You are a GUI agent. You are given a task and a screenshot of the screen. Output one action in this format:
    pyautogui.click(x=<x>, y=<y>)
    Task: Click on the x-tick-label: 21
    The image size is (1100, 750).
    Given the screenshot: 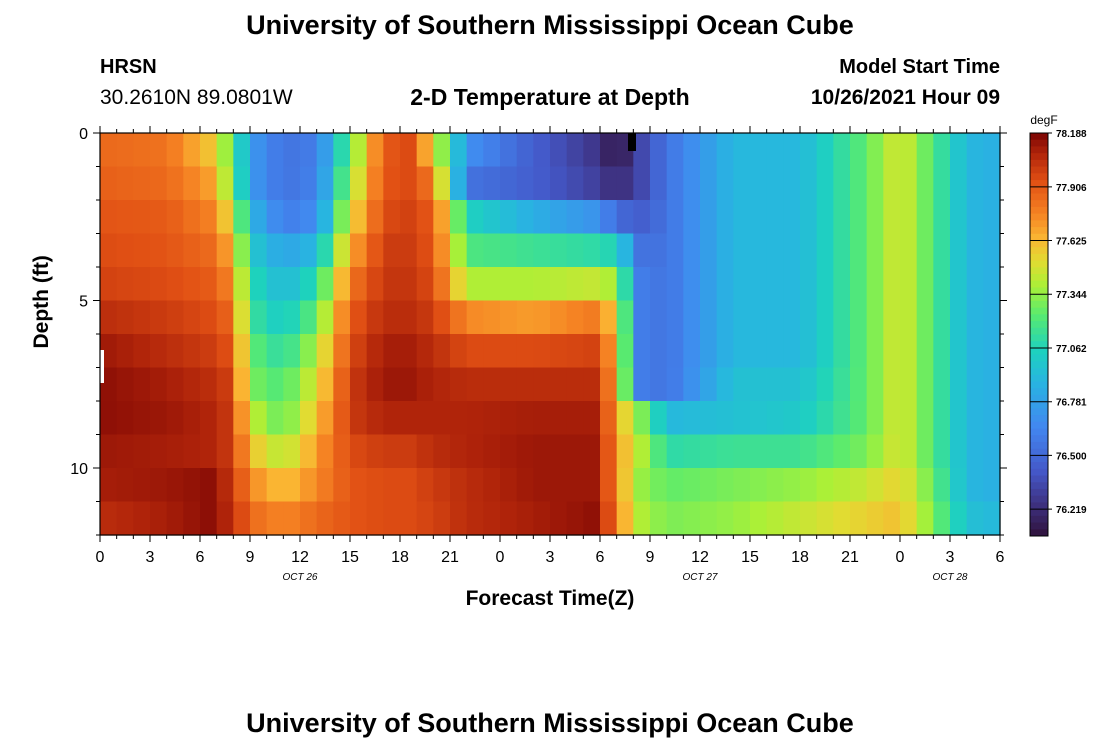 What is the action you would take?
    pyautogui.click(x=850, y=557)
    